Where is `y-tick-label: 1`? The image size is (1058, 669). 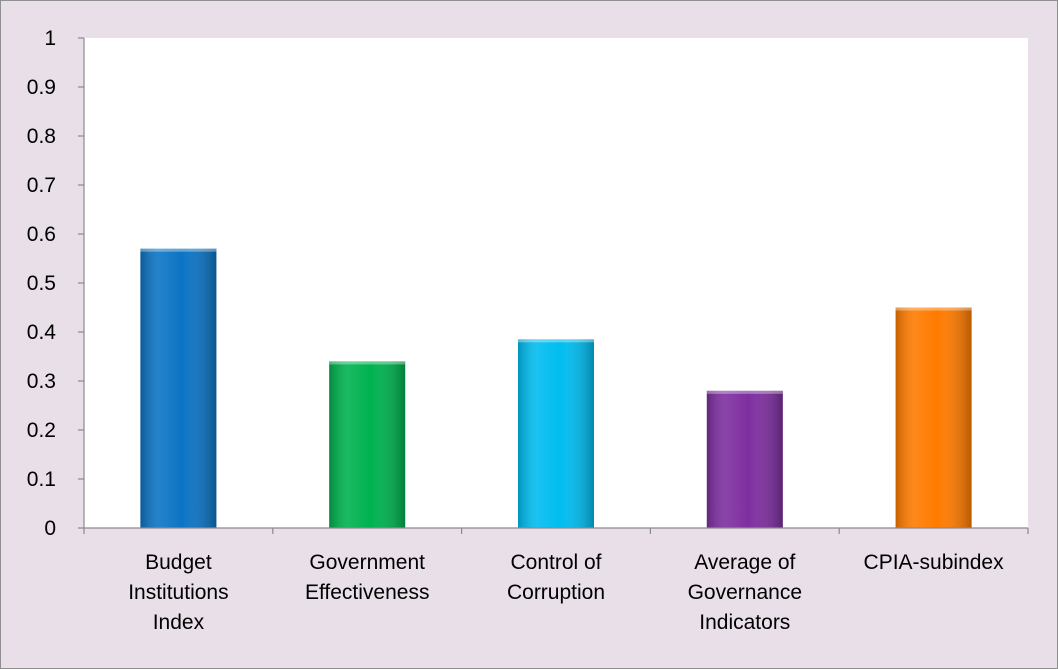
y-tick-label: 1 is located at coordinates (50, 38).